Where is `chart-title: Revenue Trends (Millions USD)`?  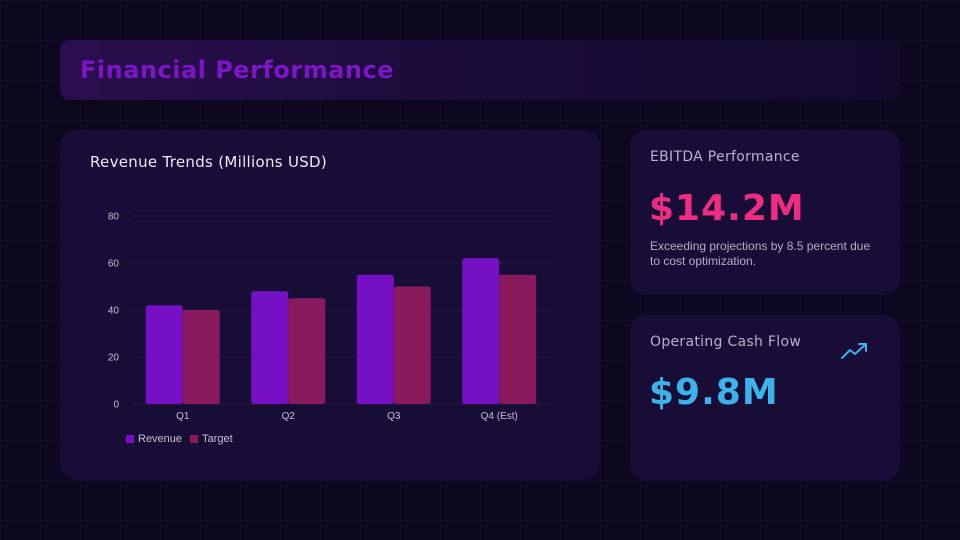 chart-title: Revenue Trends (Millions USD) is located at coordinates (209, 162).